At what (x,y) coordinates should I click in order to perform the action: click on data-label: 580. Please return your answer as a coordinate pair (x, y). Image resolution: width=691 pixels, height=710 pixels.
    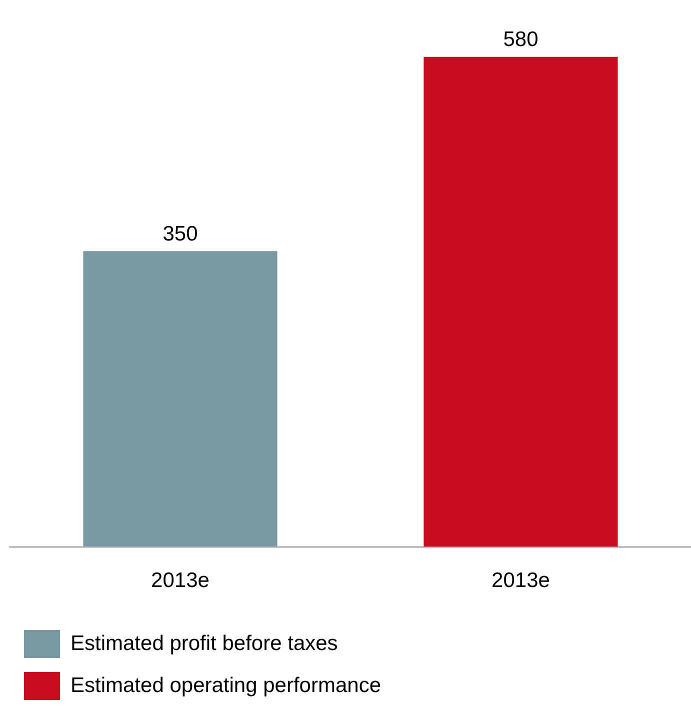
    Looking at the image, I should click on (520, 40).